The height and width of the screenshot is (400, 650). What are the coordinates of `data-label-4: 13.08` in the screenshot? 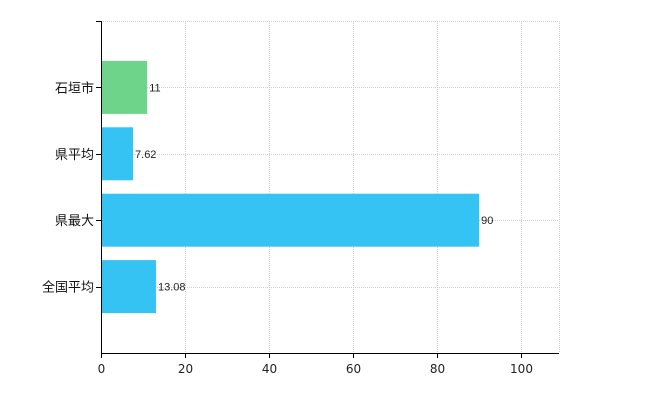 It's located at (172, 288).